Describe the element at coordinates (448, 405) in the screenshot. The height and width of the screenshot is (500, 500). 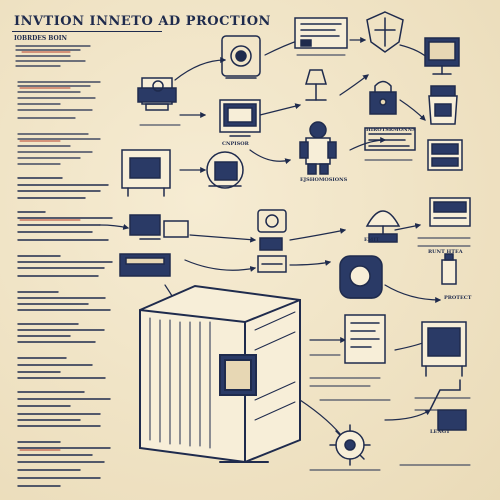
I see `plumbing-icon` at that location.